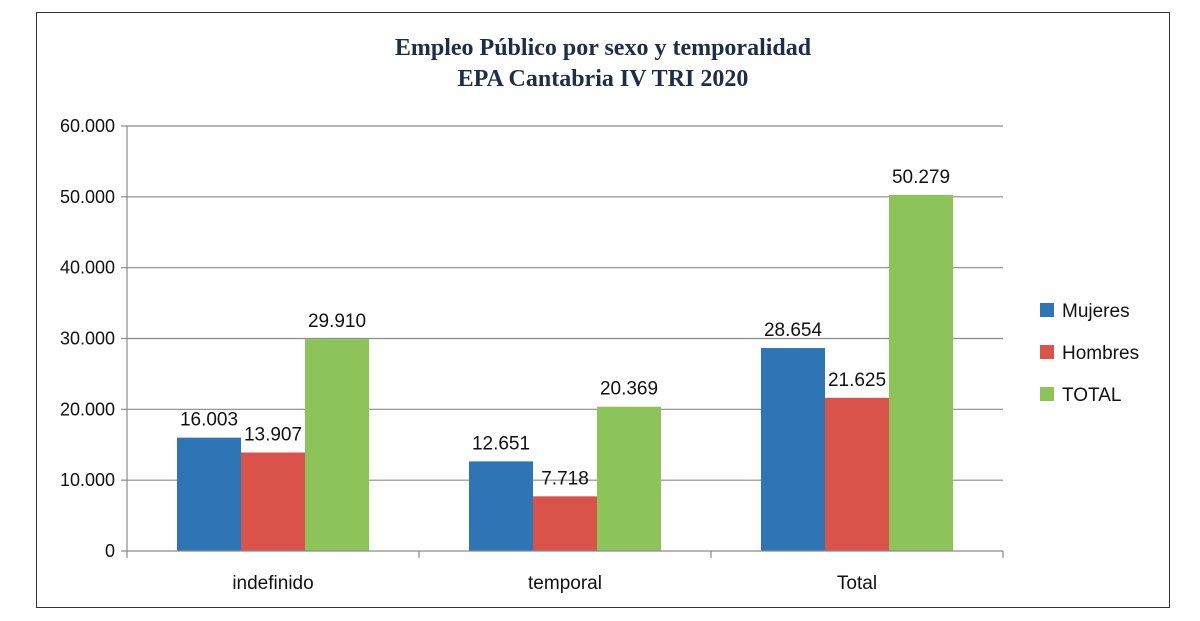  Describe the element at coordinates (603, 48) in the screenshot. I see `chart-title: Empleo Público por sexo y temporalidad` at that location.